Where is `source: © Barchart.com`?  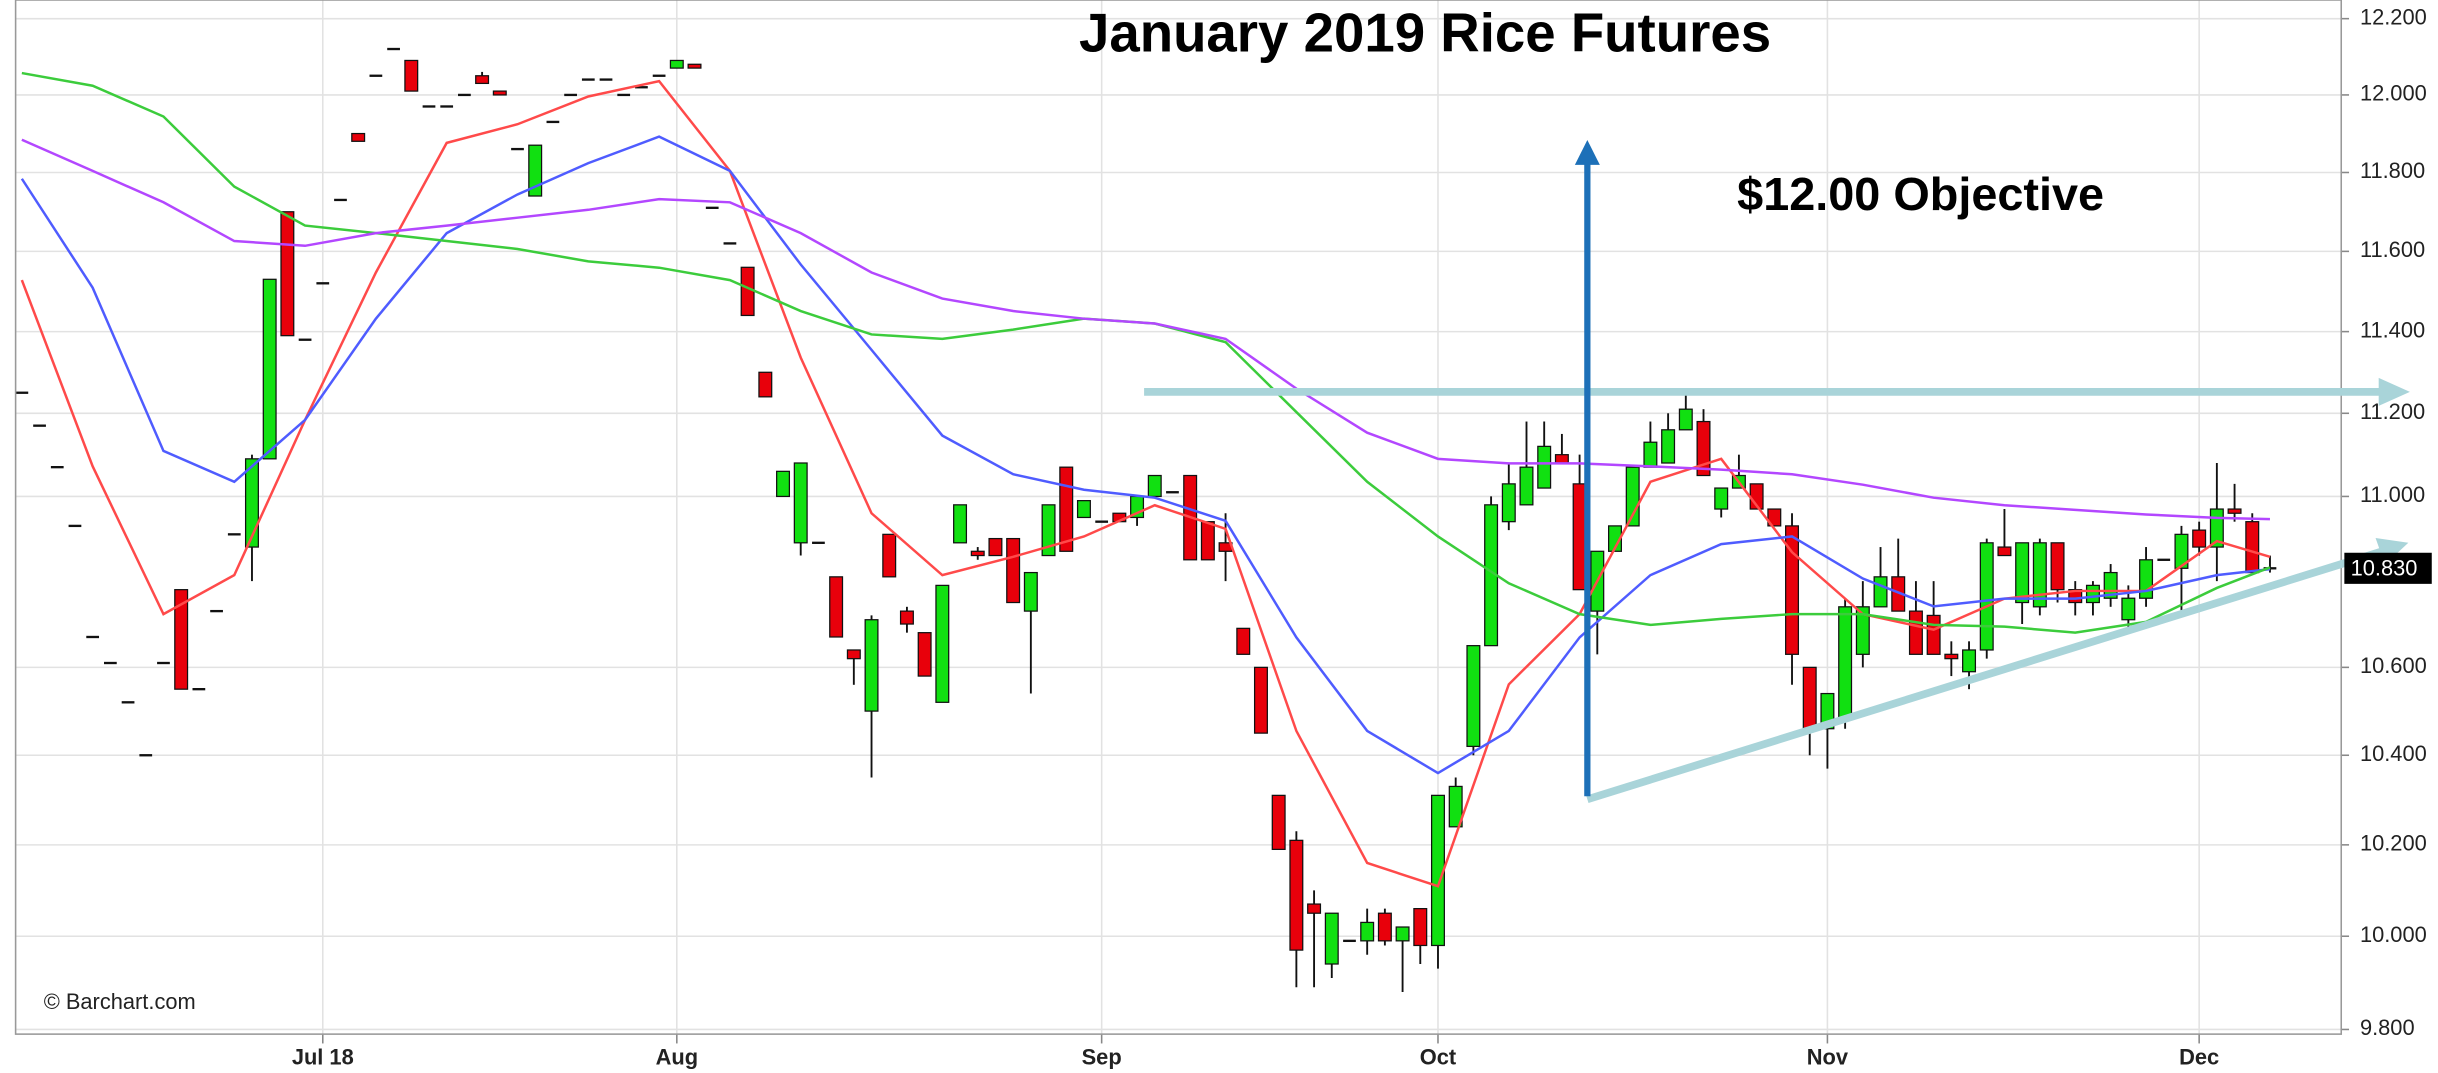 source: © Barchart.com is located at coordinates (120, 1001).